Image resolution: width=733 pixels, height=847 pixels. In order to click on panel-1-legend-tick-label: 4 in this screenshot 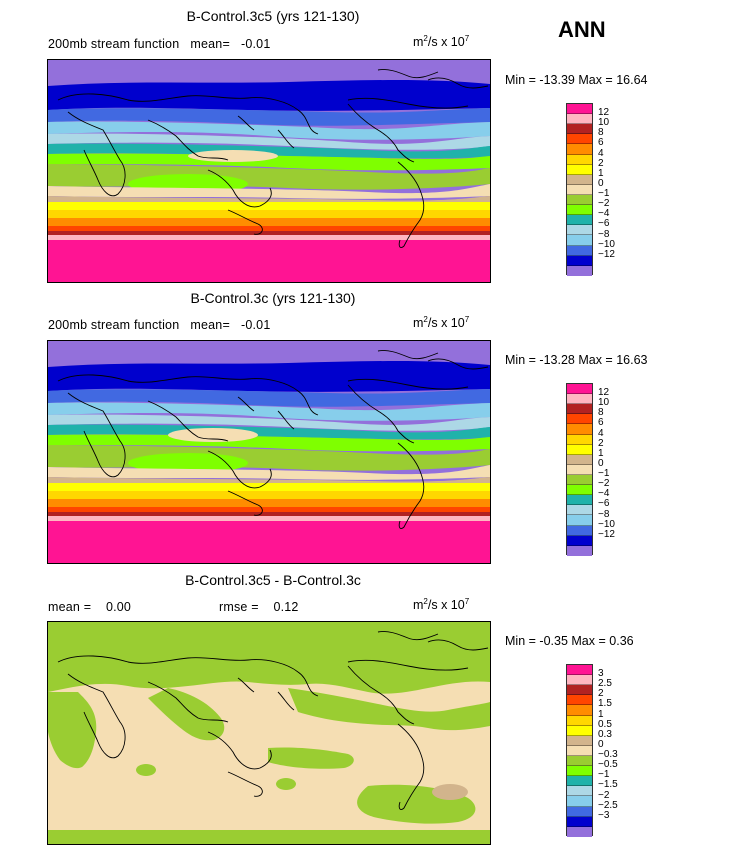, I will do `click(601, 153)`.